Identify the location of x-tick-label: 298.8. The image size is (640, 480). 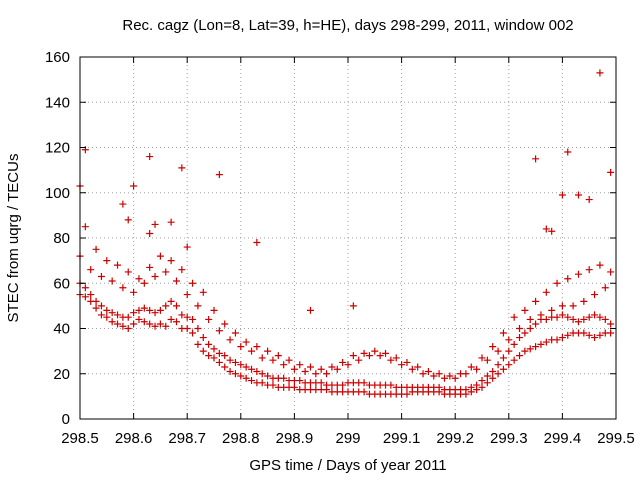
(241, 438).